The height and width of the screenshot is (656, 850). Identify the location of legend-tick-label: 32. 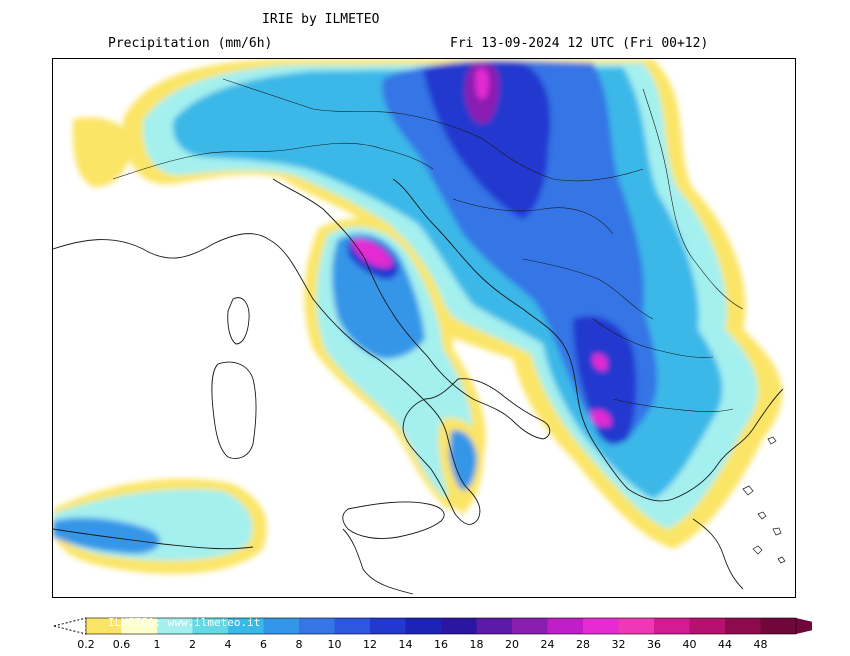
(618, 644).